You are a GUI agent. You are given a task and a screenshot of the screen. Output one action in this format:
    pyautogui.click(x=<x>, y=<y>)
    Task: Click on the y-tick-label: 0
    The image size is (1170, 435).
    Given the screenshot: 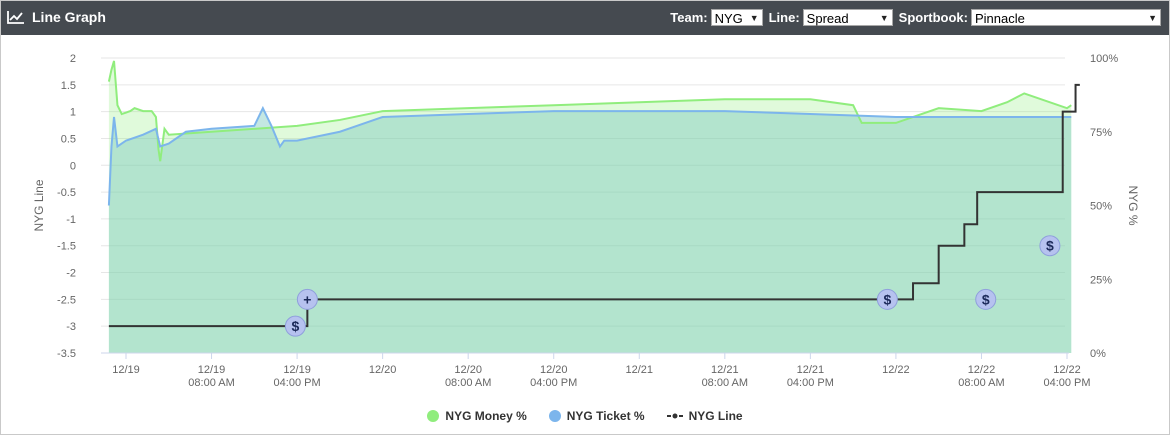 What is the action you would take?
    pyautogui.click(x=73, y=166)
    